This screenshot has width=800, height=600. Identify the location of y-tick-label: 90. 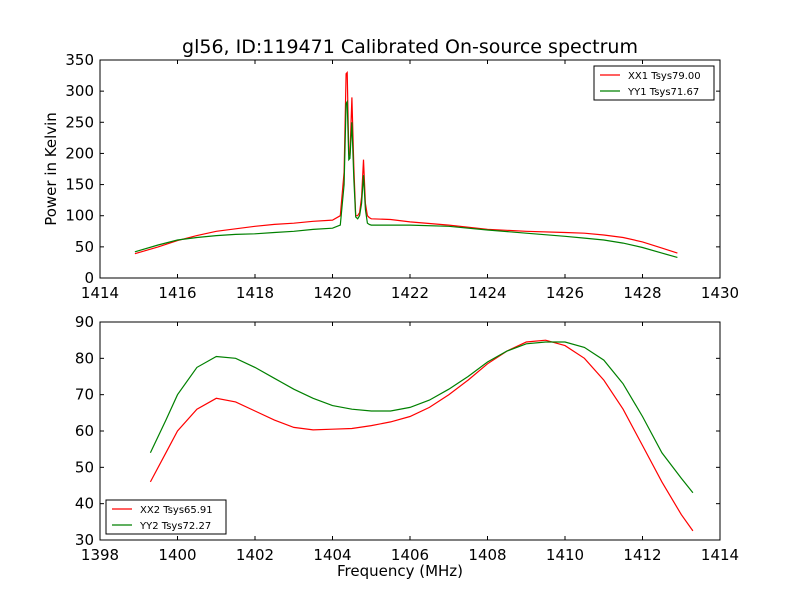
(84, 322).